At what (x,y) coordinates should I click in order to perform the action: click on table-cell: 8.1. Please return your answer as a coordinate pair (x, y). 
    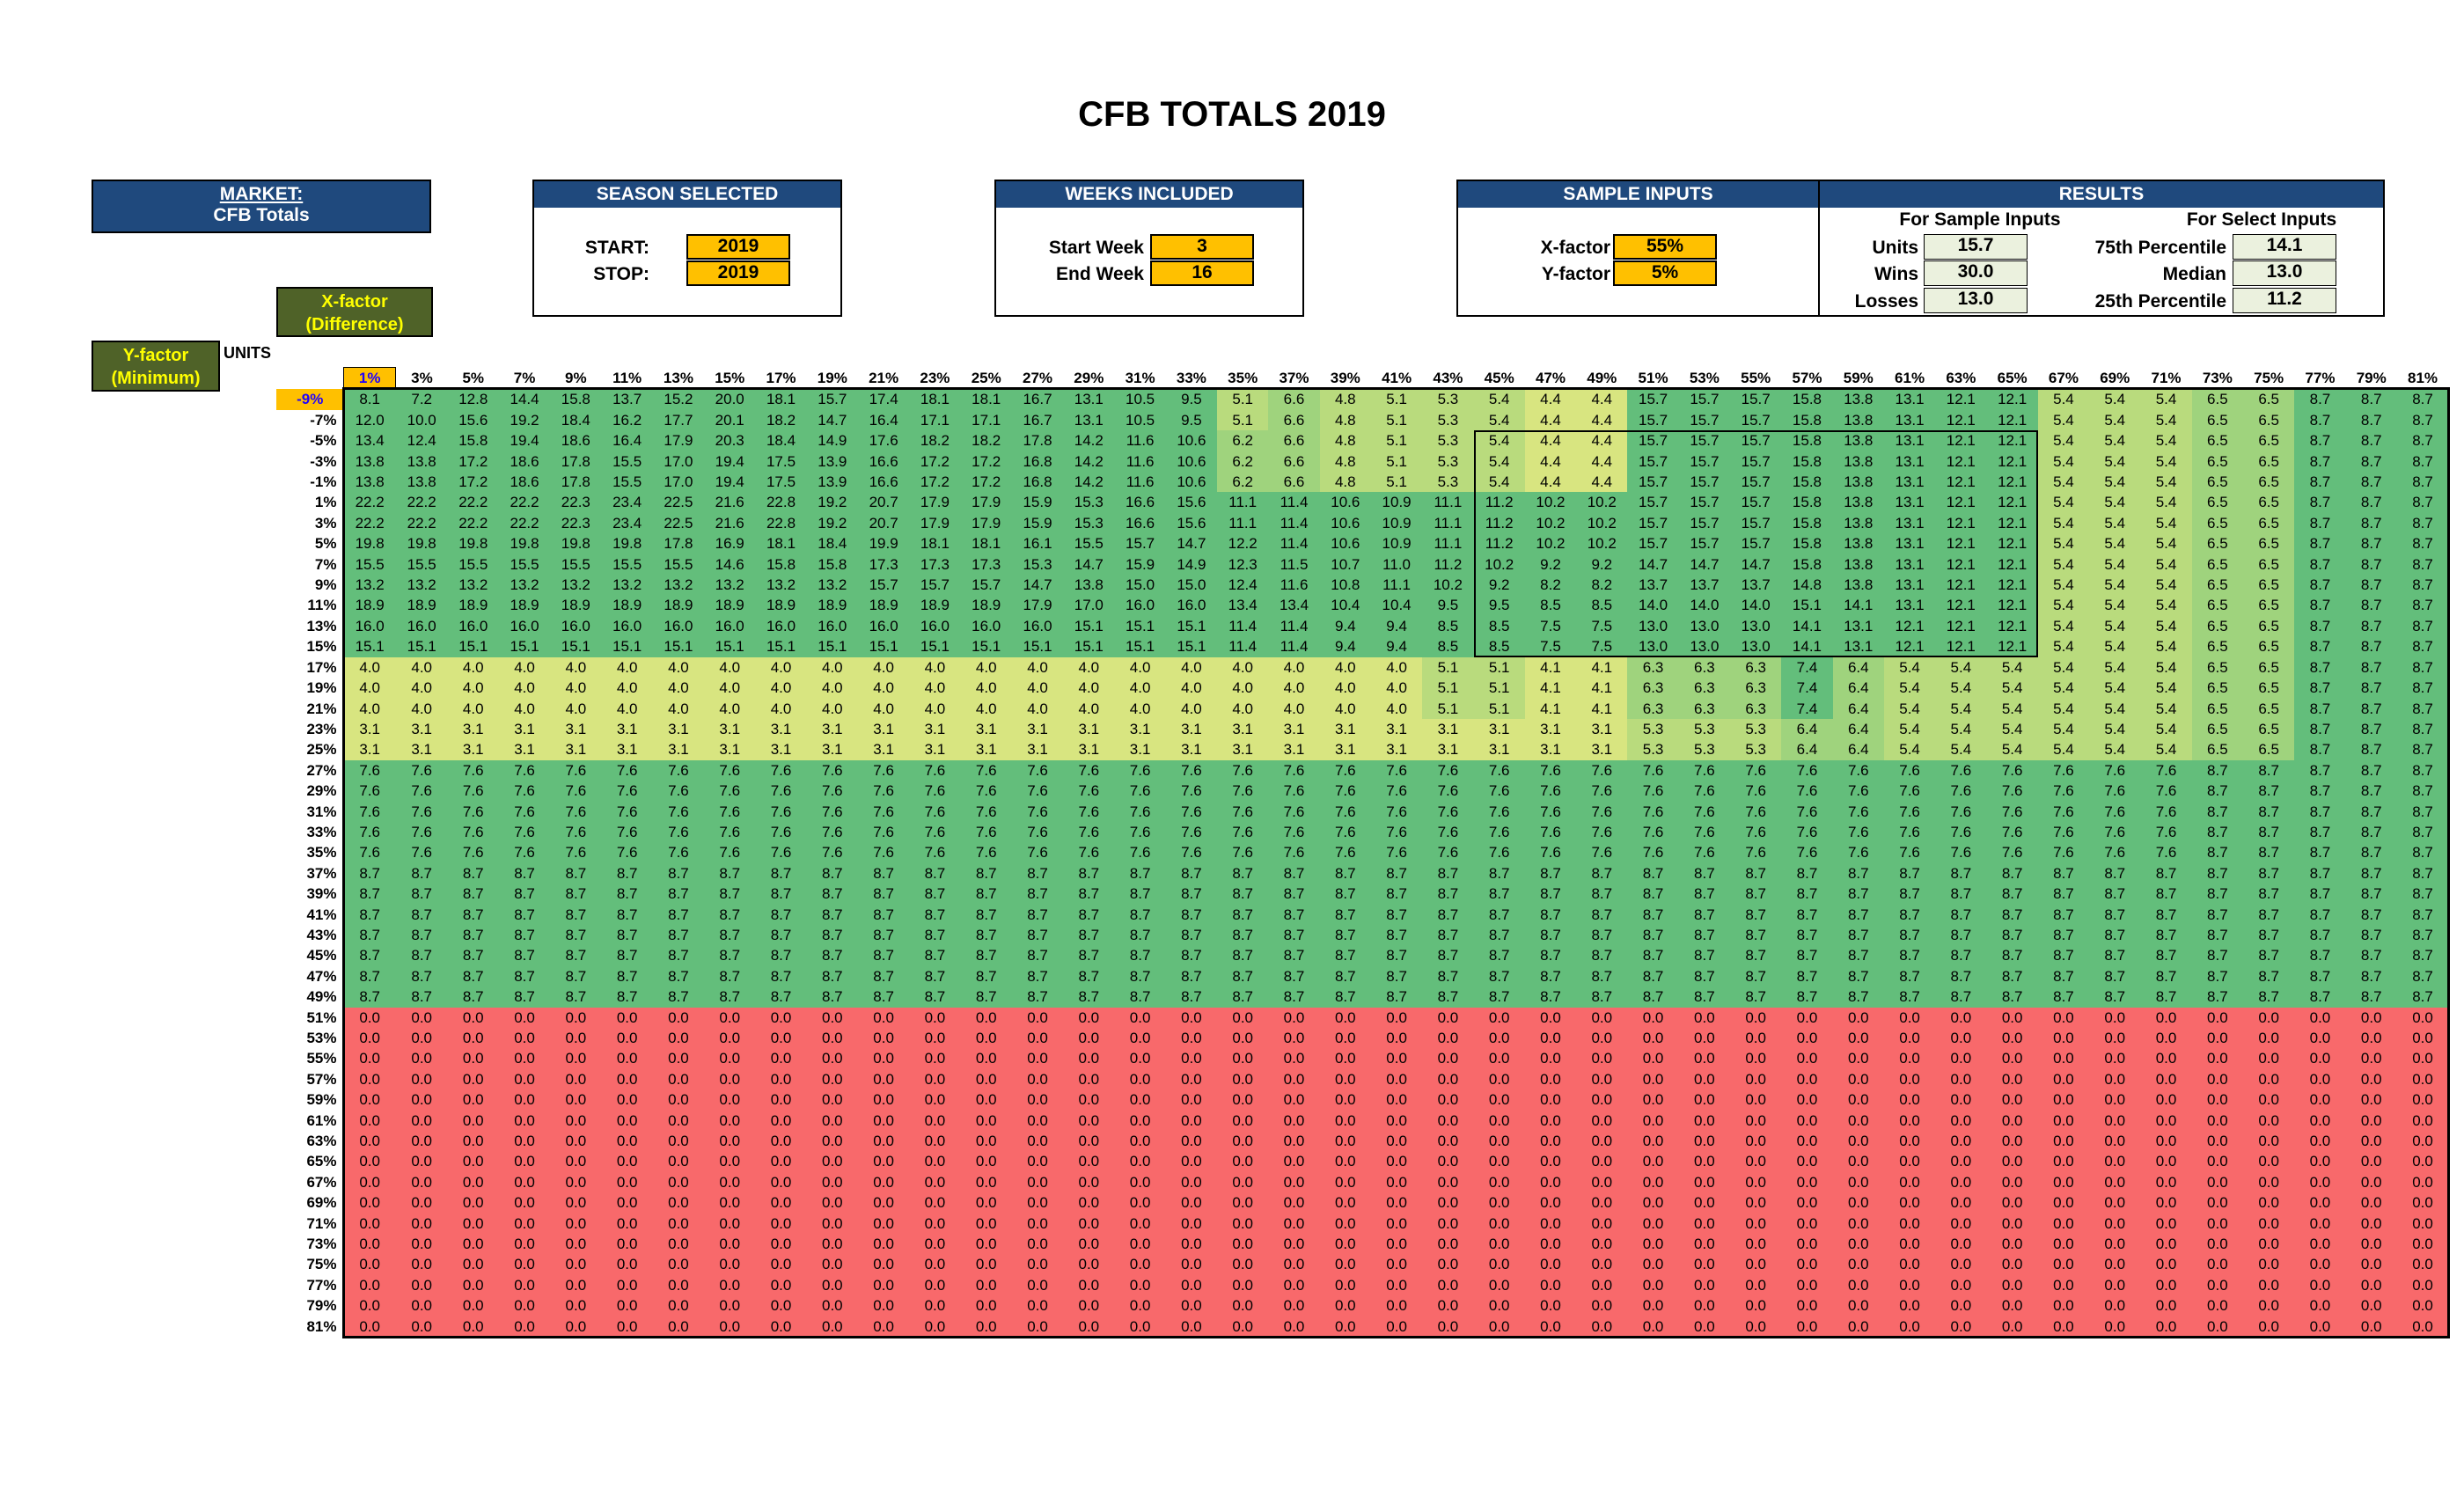
    Looking at the image, I should click on (370, 399).